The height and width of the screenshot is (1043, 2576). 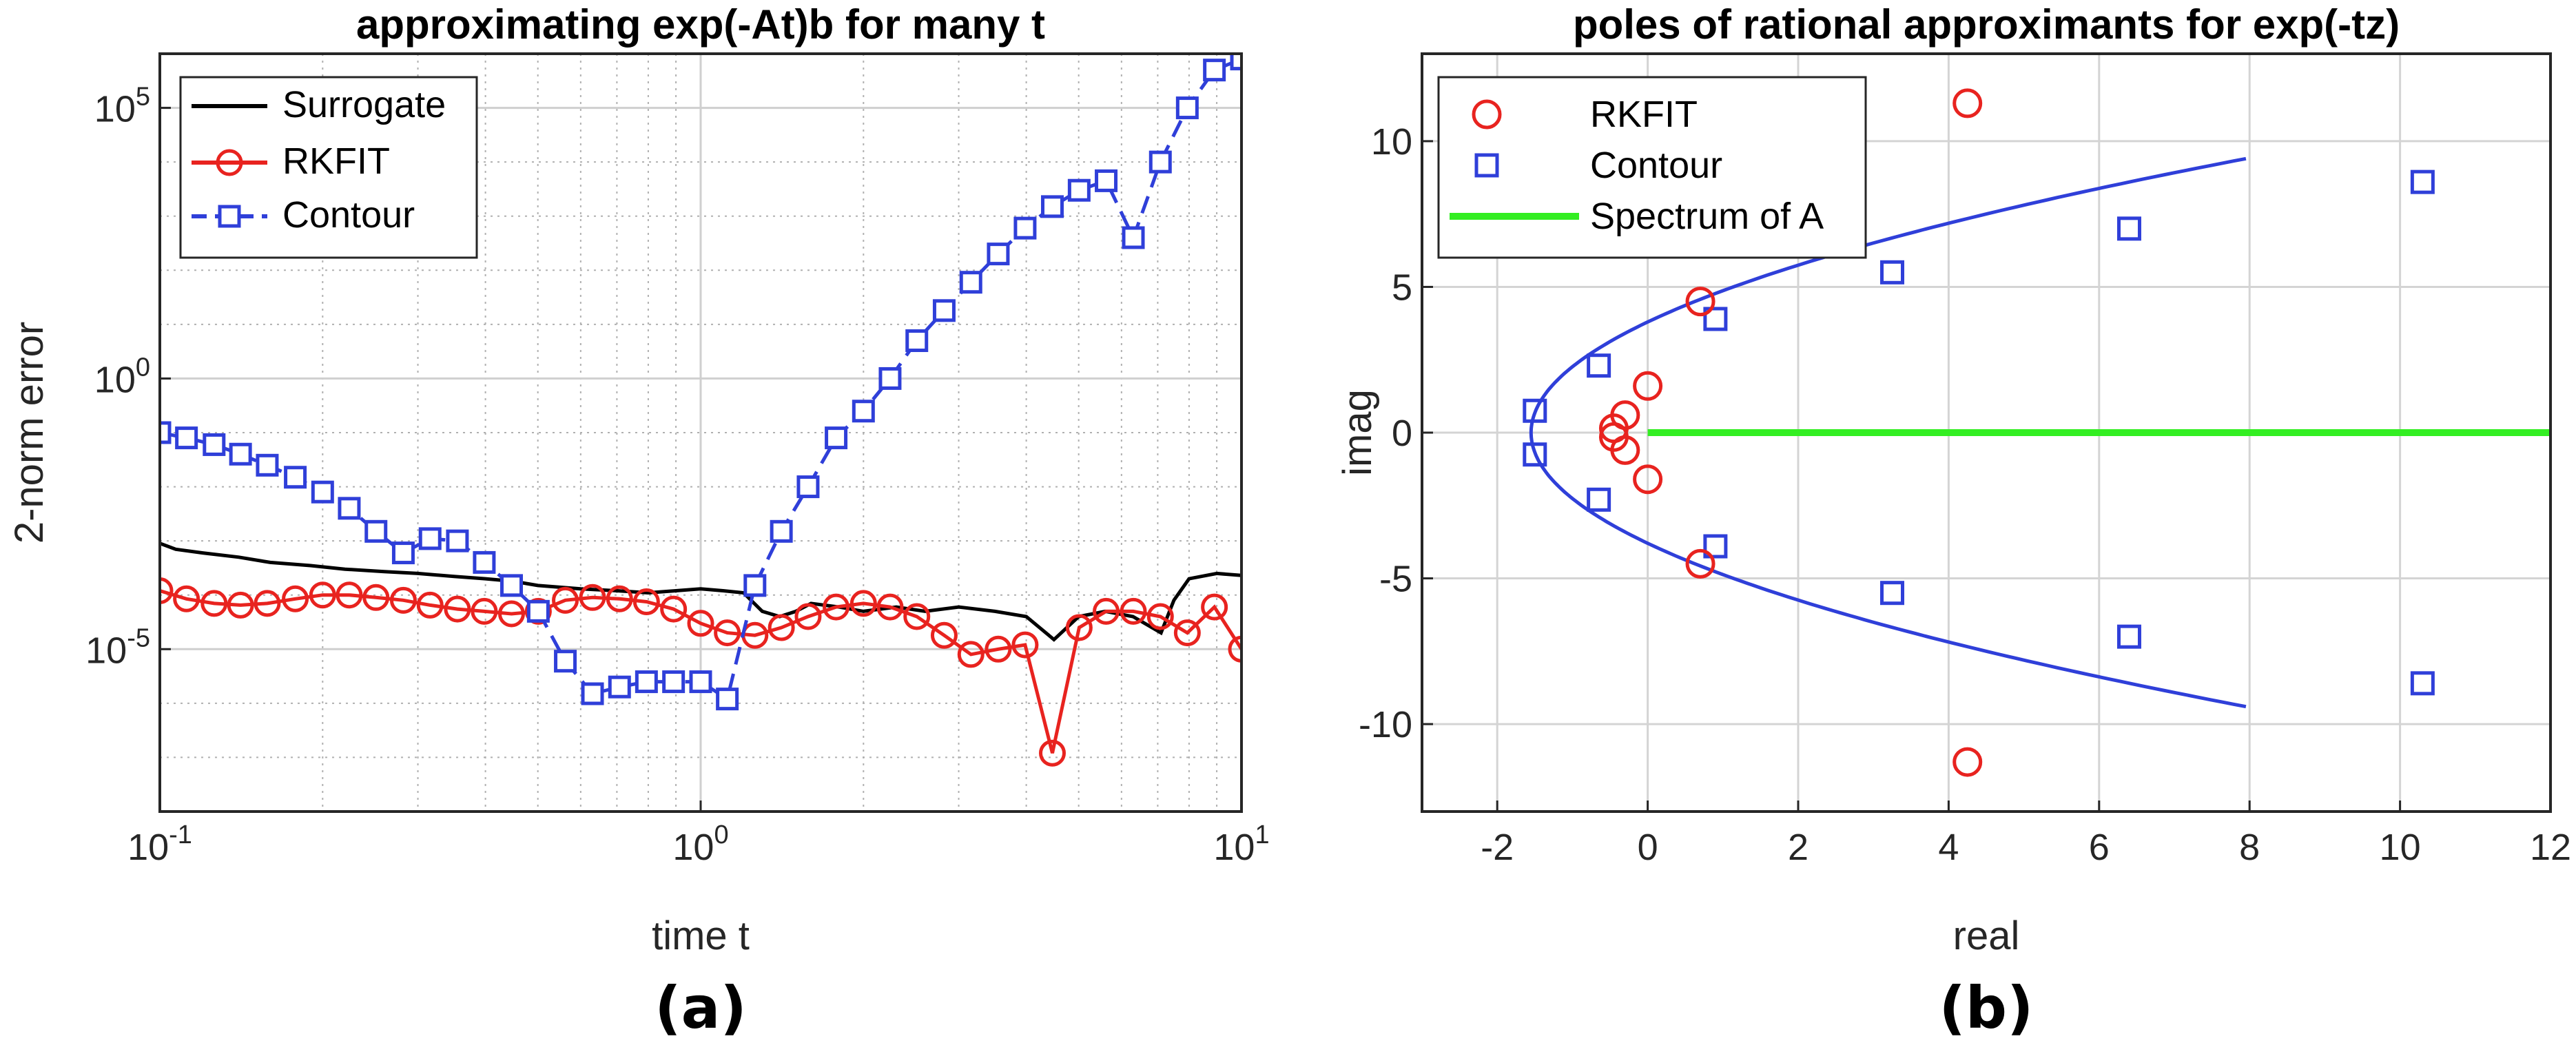 What do you see at coordinates (328, 167) in the screenshot?
I see `panel-a-legend: Surrogate RKFIT Contour` at bounding box center [328, 167].